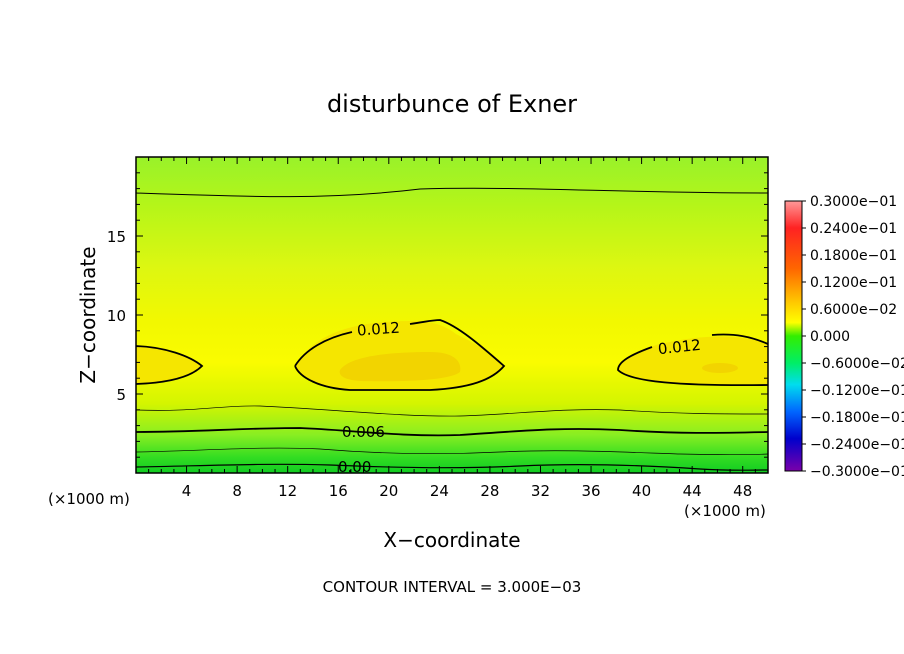  Describe the element at coordinates (363, 432) in the screenshot. I see `contour-label: 0.006` at that location.